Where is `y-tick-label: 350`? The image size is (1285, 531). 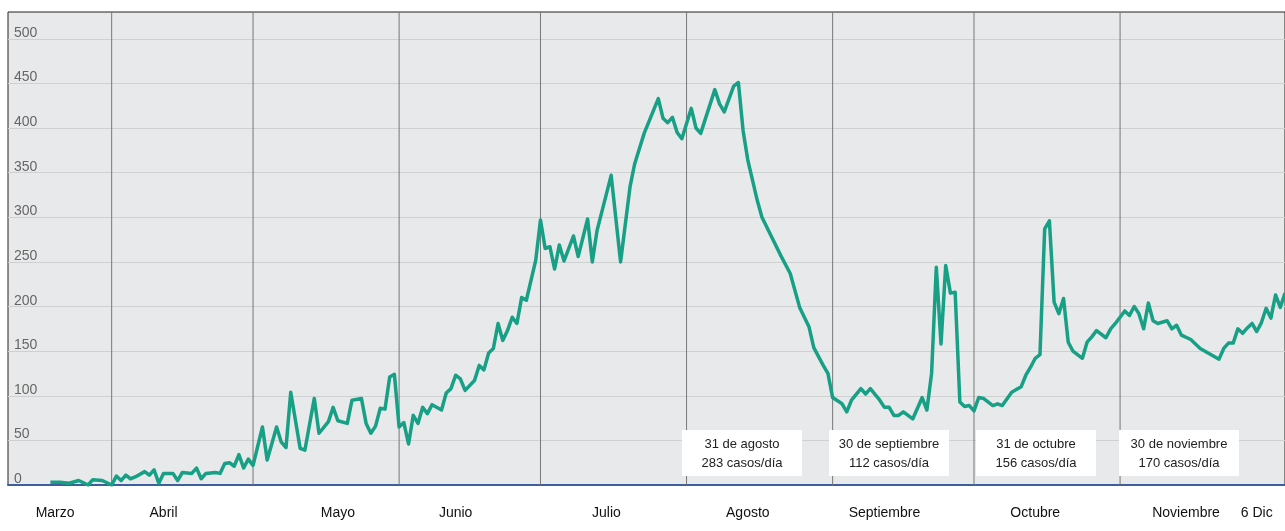
y-tick-label: 350 is located at coordinates (26, 165).